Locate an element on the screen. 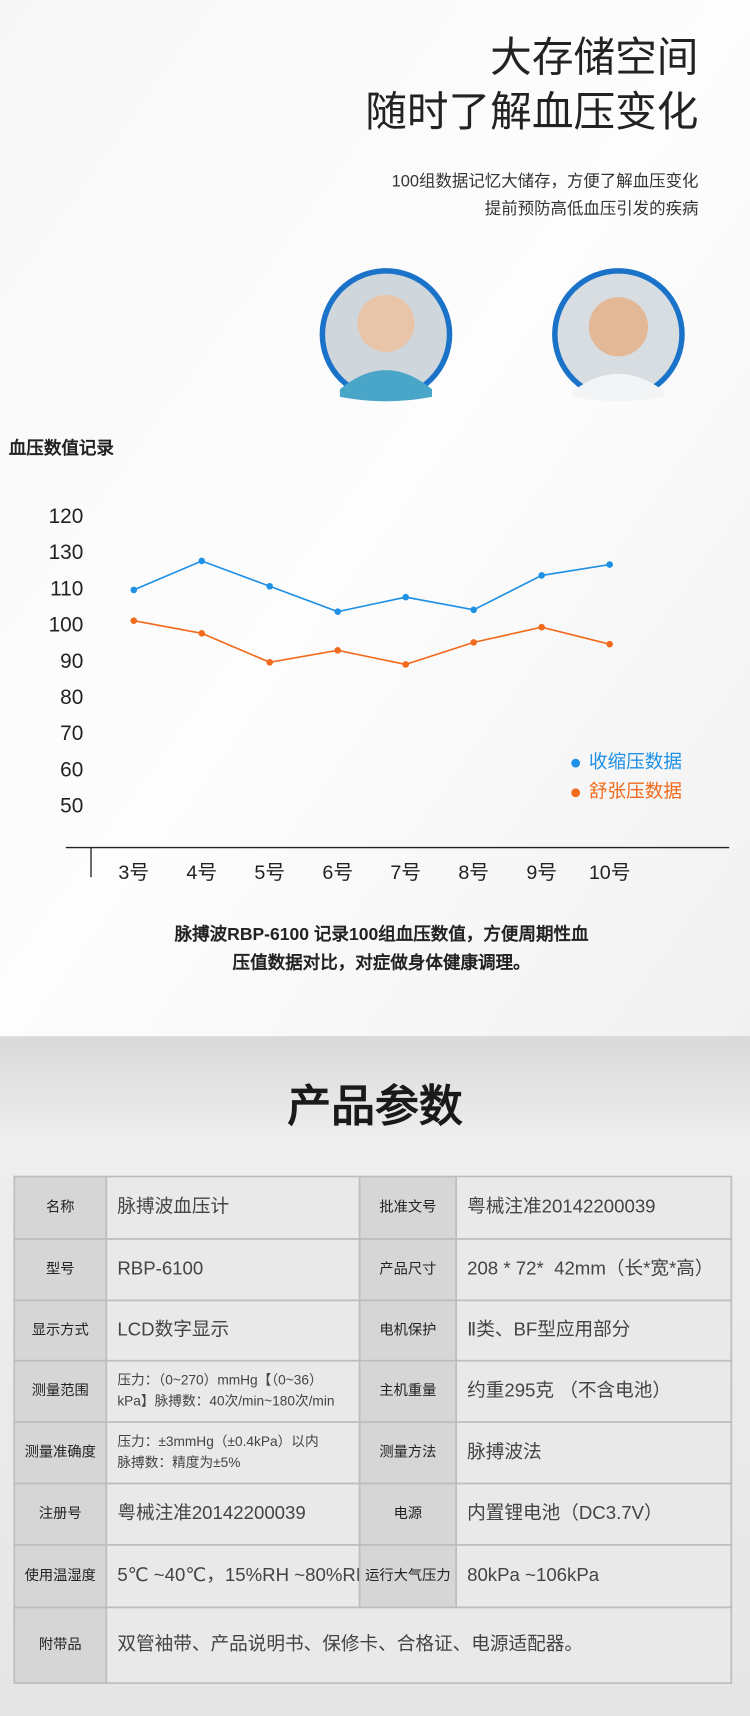  y-tick-label: 90 is located at coordinates (71, 661).